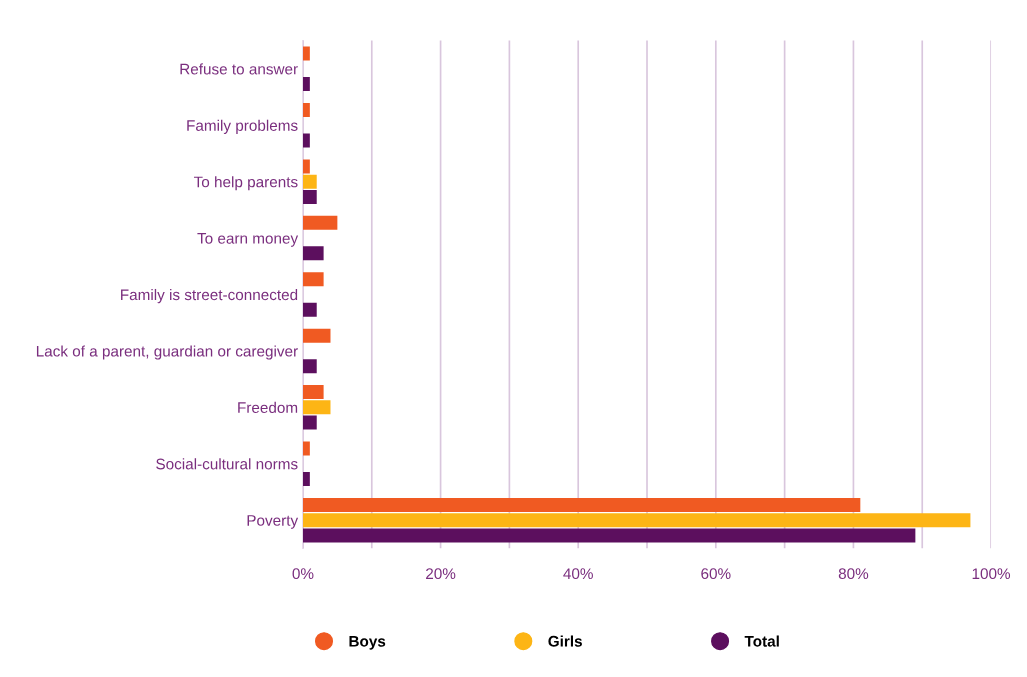  Describe the element at coordinates (367, 643) in the screenshot. I see `legend-label: Boys` at that location.